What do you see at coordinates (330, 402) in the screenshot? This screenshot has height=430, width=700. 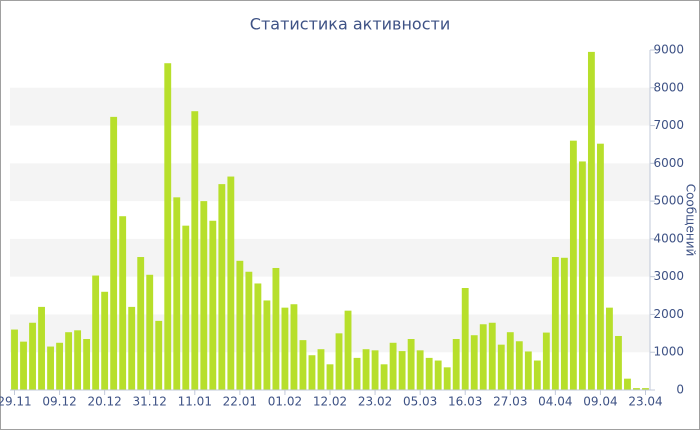 I see `x-tick-label: 12.02` at bounding box center [330, 402].